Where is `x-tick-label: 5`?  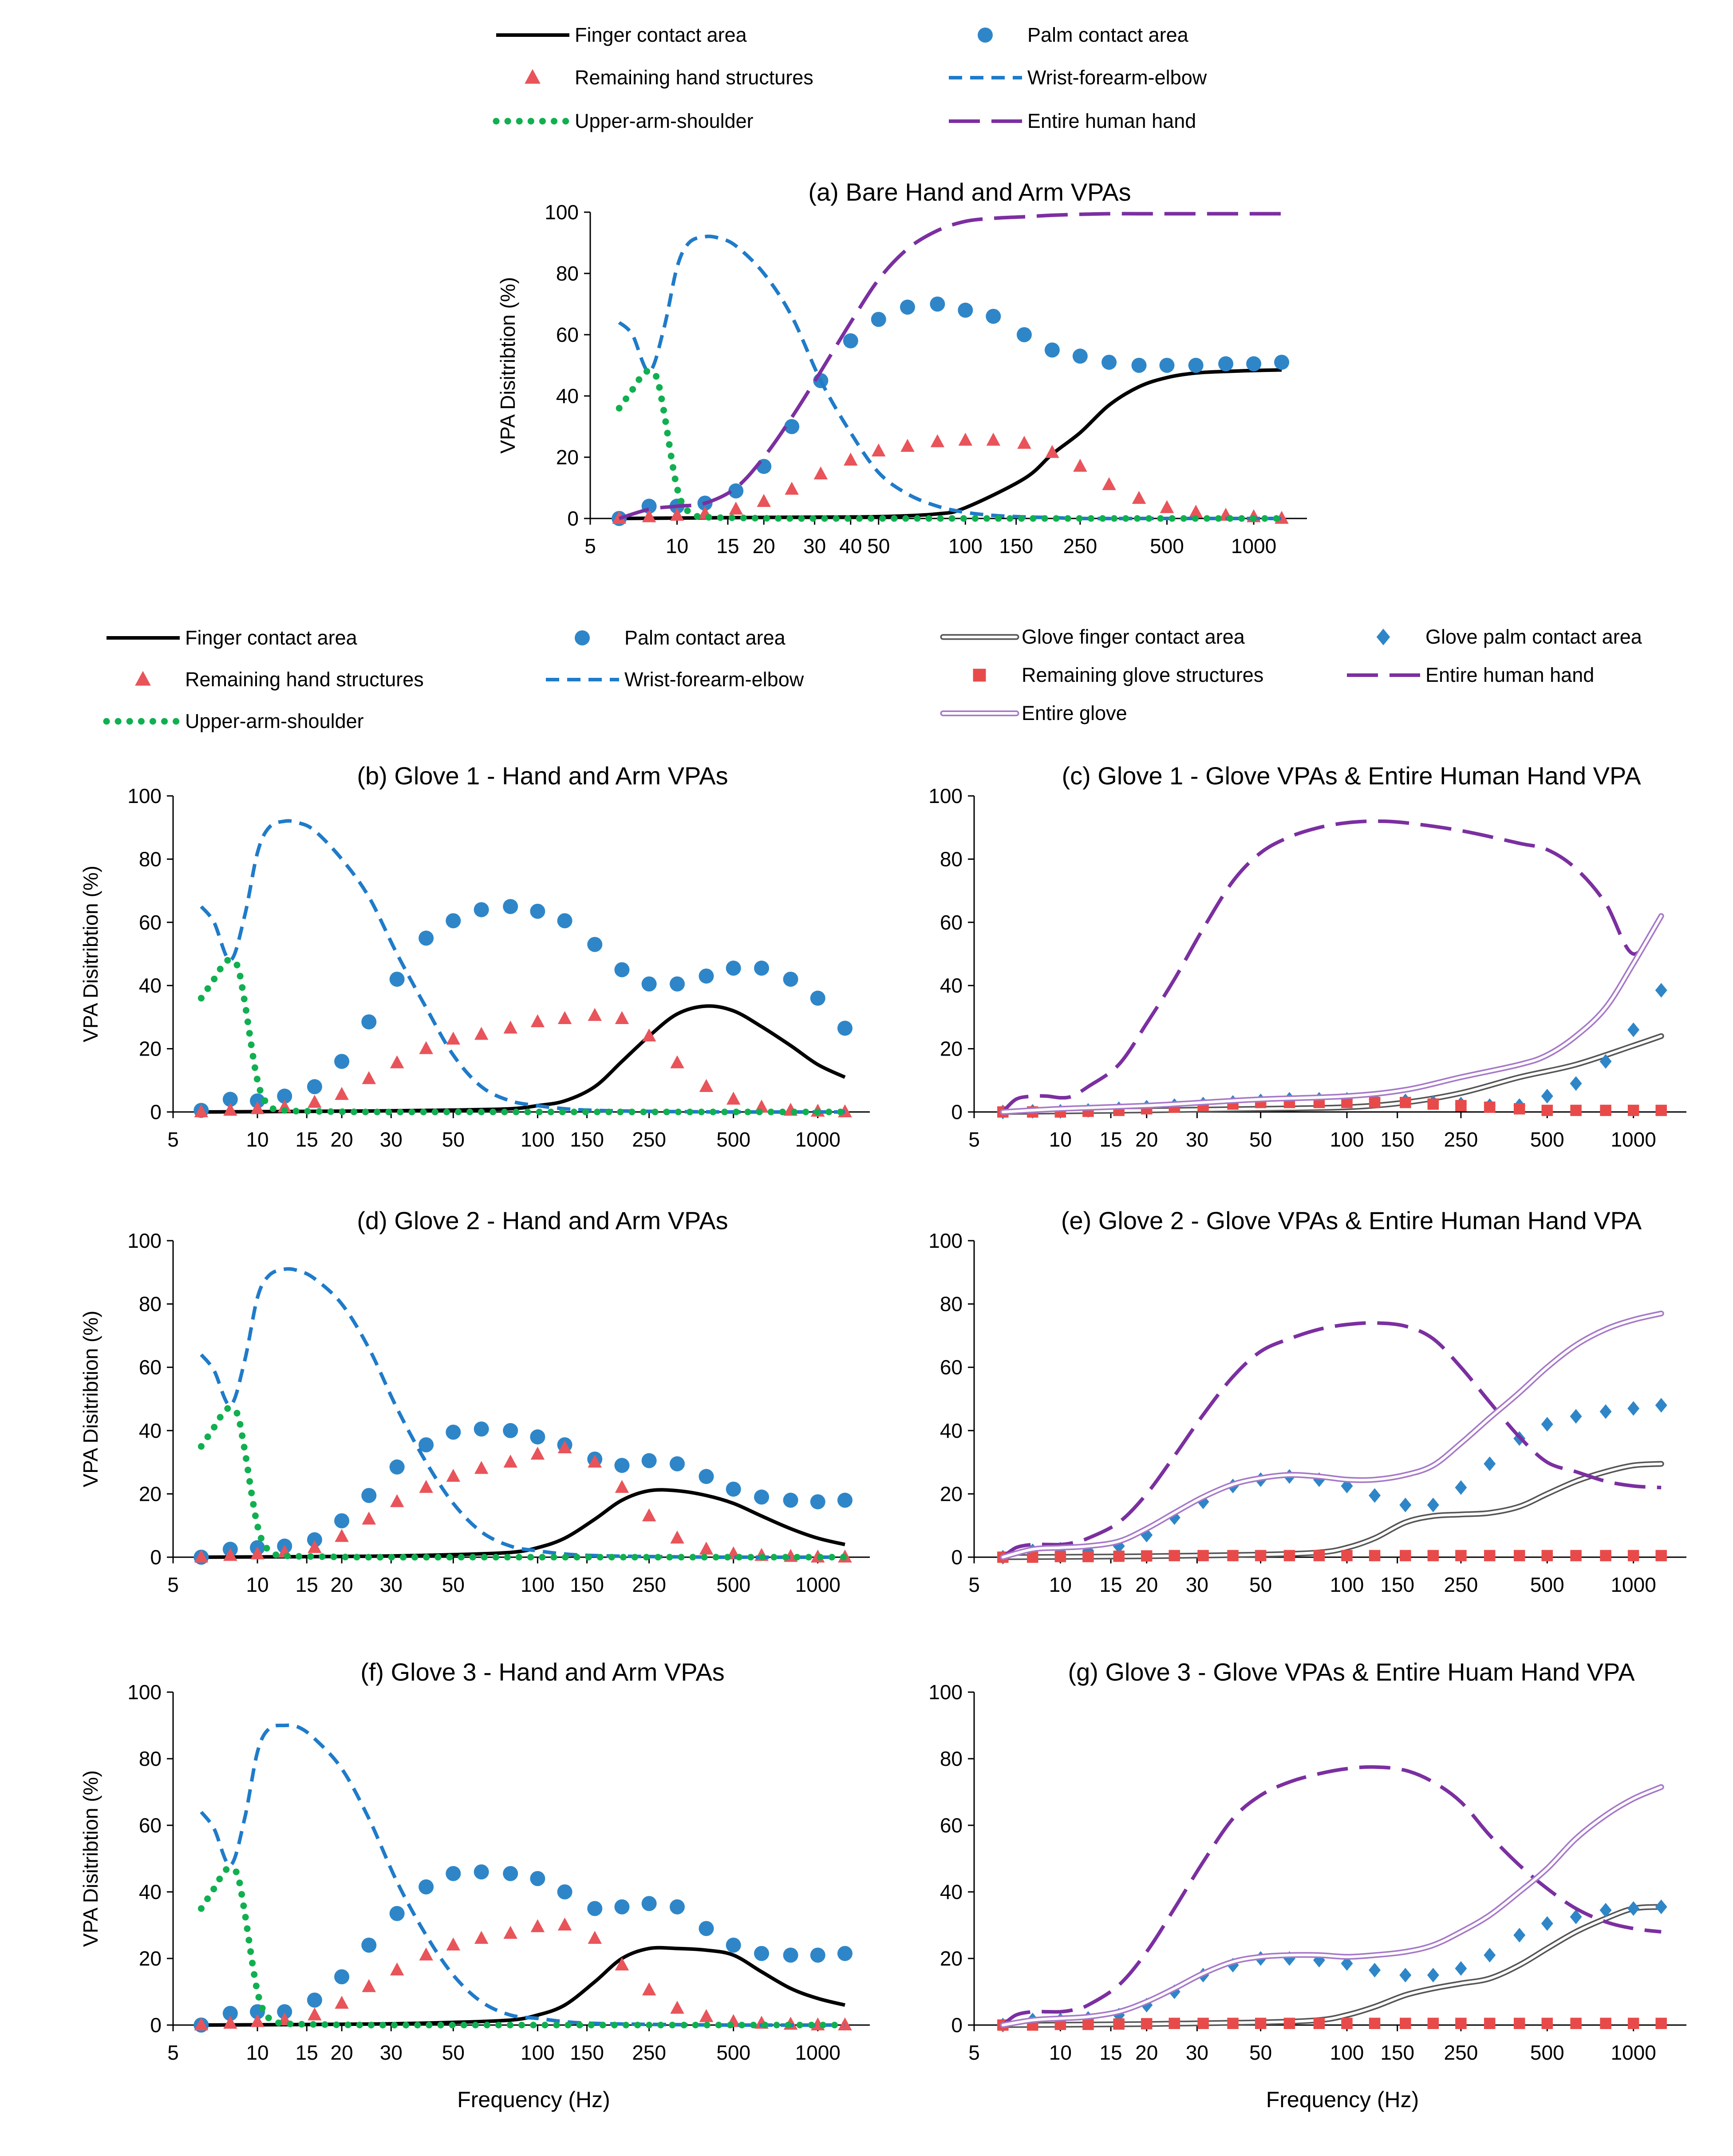 x-tick-label: 5 is located at coordinates (173, 1139).